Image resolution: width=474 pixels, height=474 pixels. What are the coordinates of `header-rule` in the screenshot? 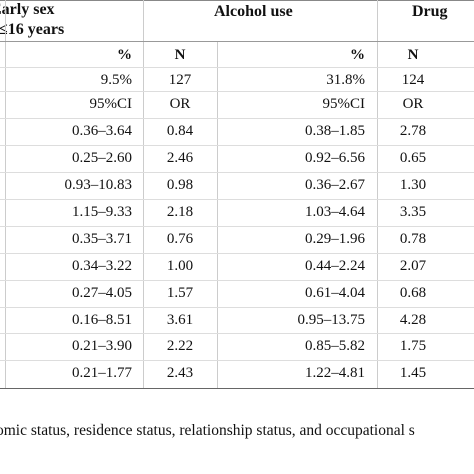 It's located at (237, 41).